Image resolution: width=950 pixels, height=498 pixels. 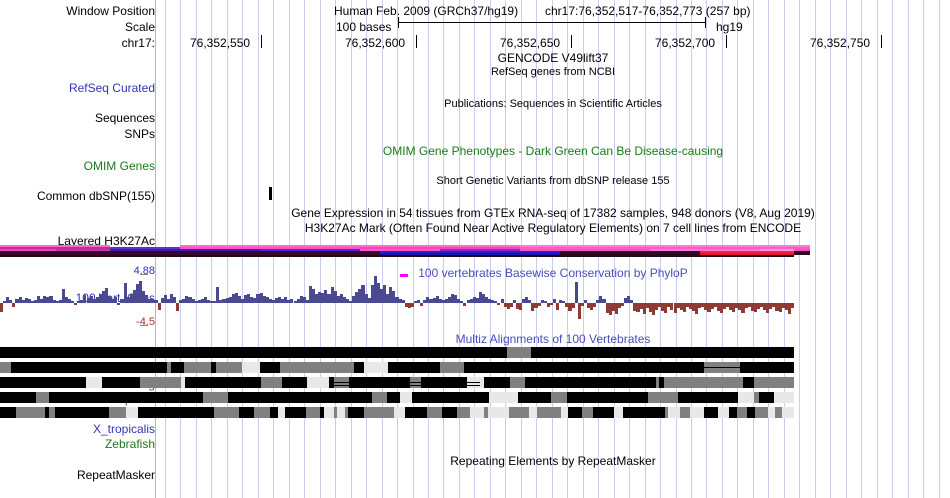 What do you see at coordinates (111, 88) in the screenshot?
I see `track-label-refseq-curated: RefSeq Curated` at bounding box center [111, 88].